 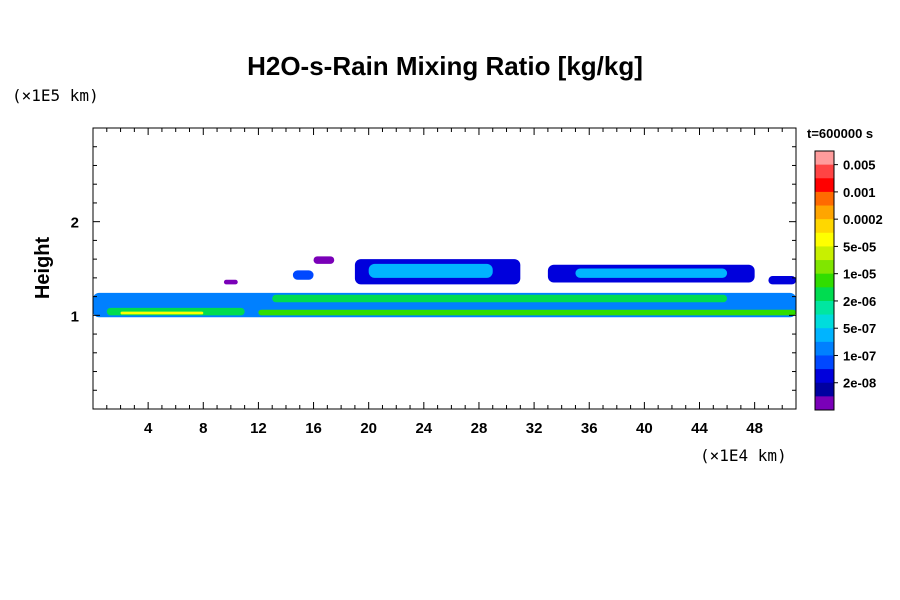 I want to click on x-tick-label: 20, so click(x=368, y=428).